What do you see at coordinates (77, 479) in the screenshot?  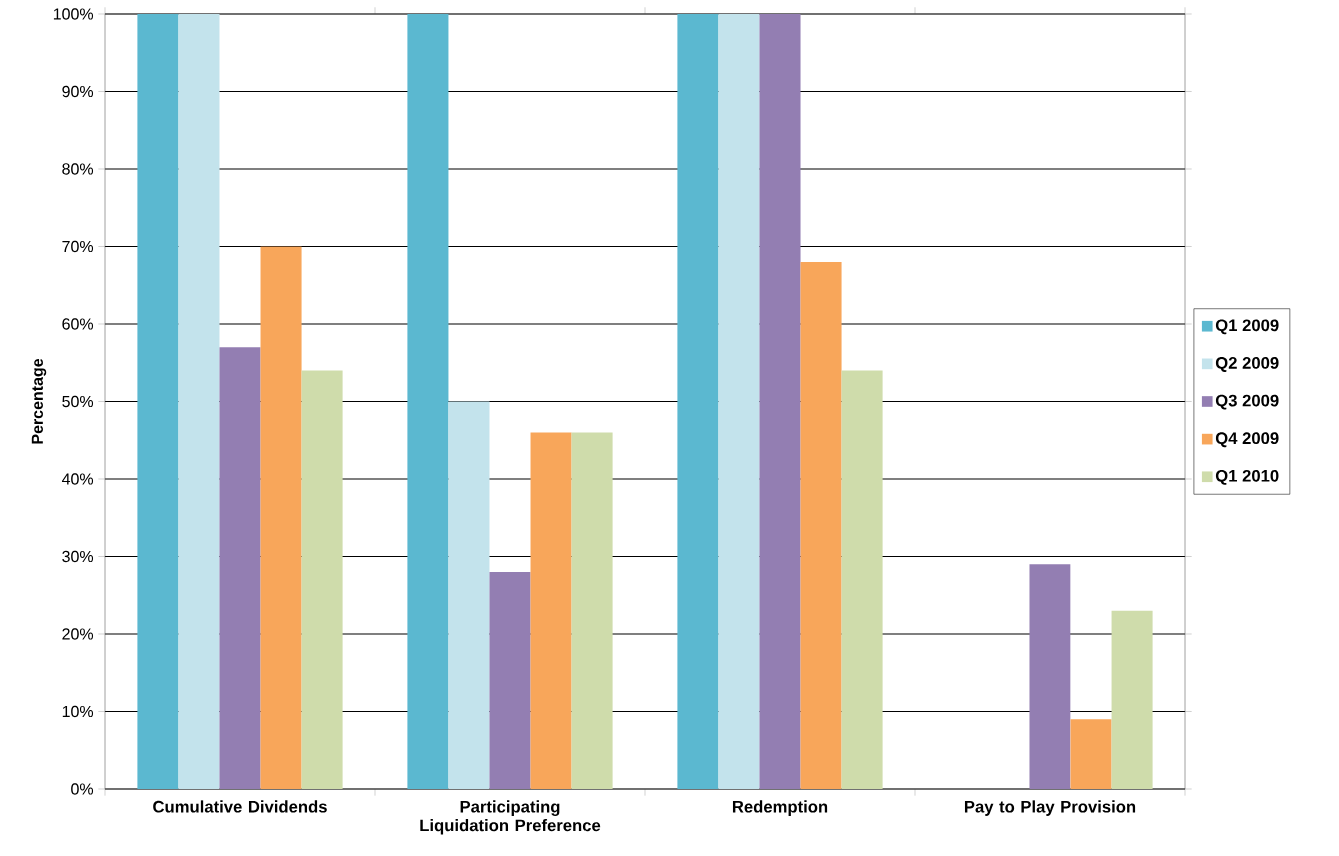 I see `y-tick-label: 40%` at bounding box center [77, 479].